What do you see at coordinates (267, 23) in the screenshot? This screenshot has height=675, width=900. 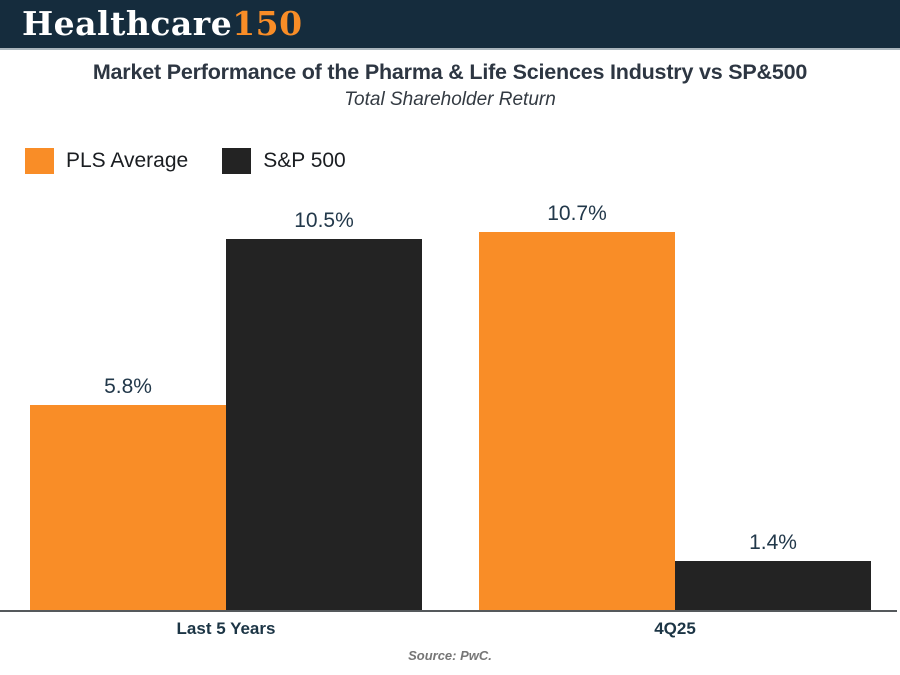 I see `logo-text-150: 150` at bounding box center [267, 23].